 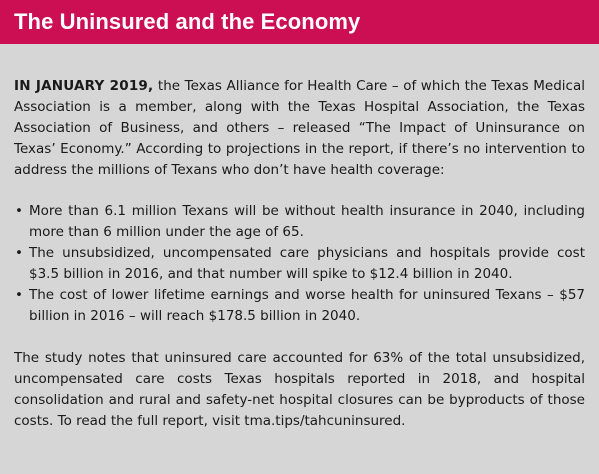 What do you see at coordinates (187, 21) in the screenshot?
I see `box-title: The Uninsured and the Economy` at bounding box center [187, 21].